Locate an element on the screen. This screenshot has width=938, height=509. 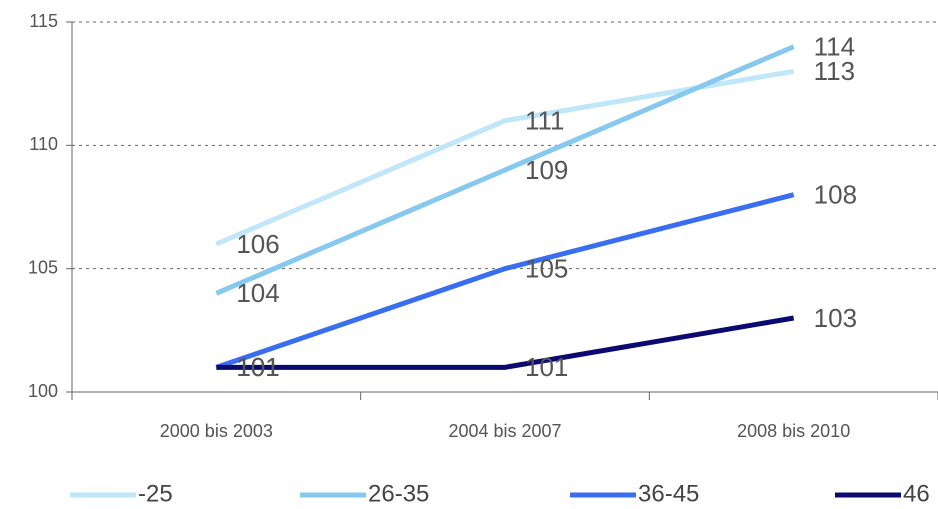
y-tick-label: 115 is located at coordinates (43, 21).